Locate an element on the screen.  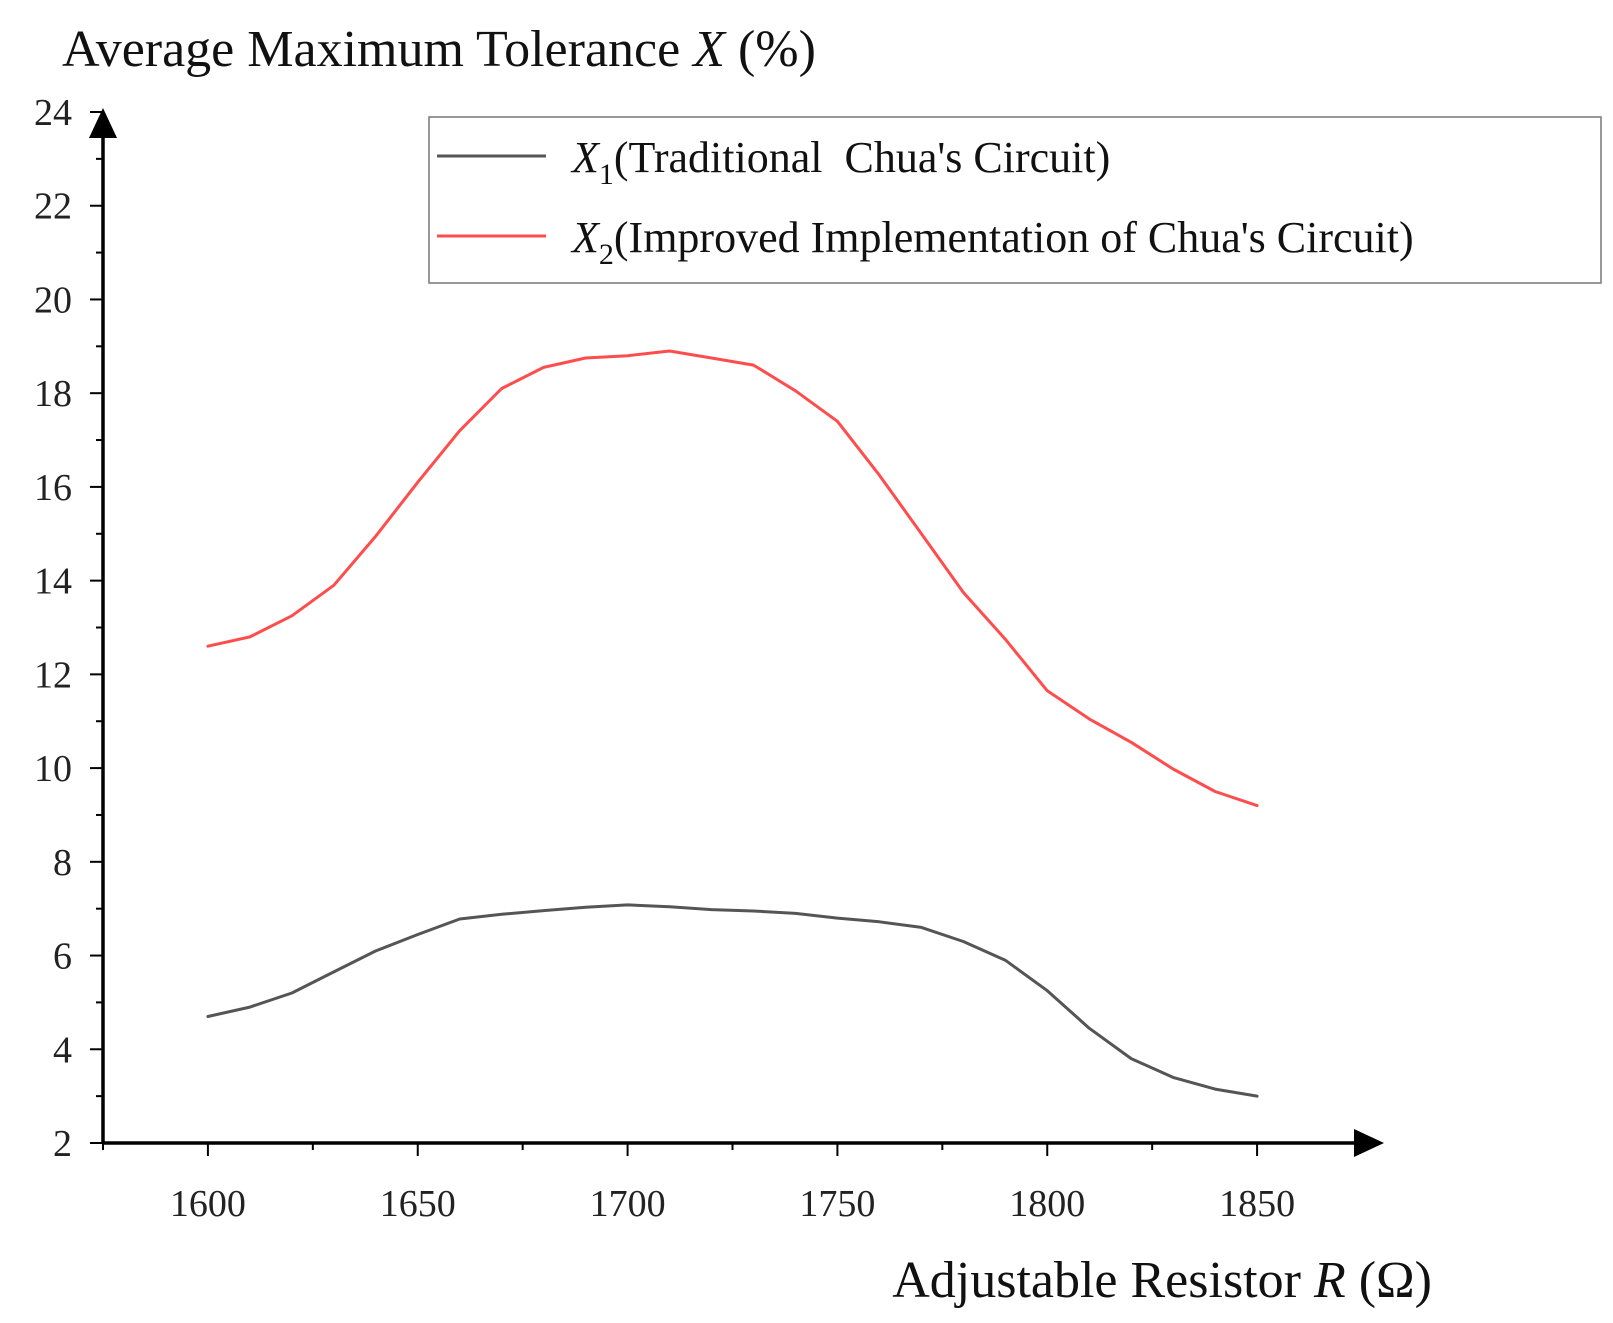
y-tick-label: 8 is located at coordinates (62, 863).